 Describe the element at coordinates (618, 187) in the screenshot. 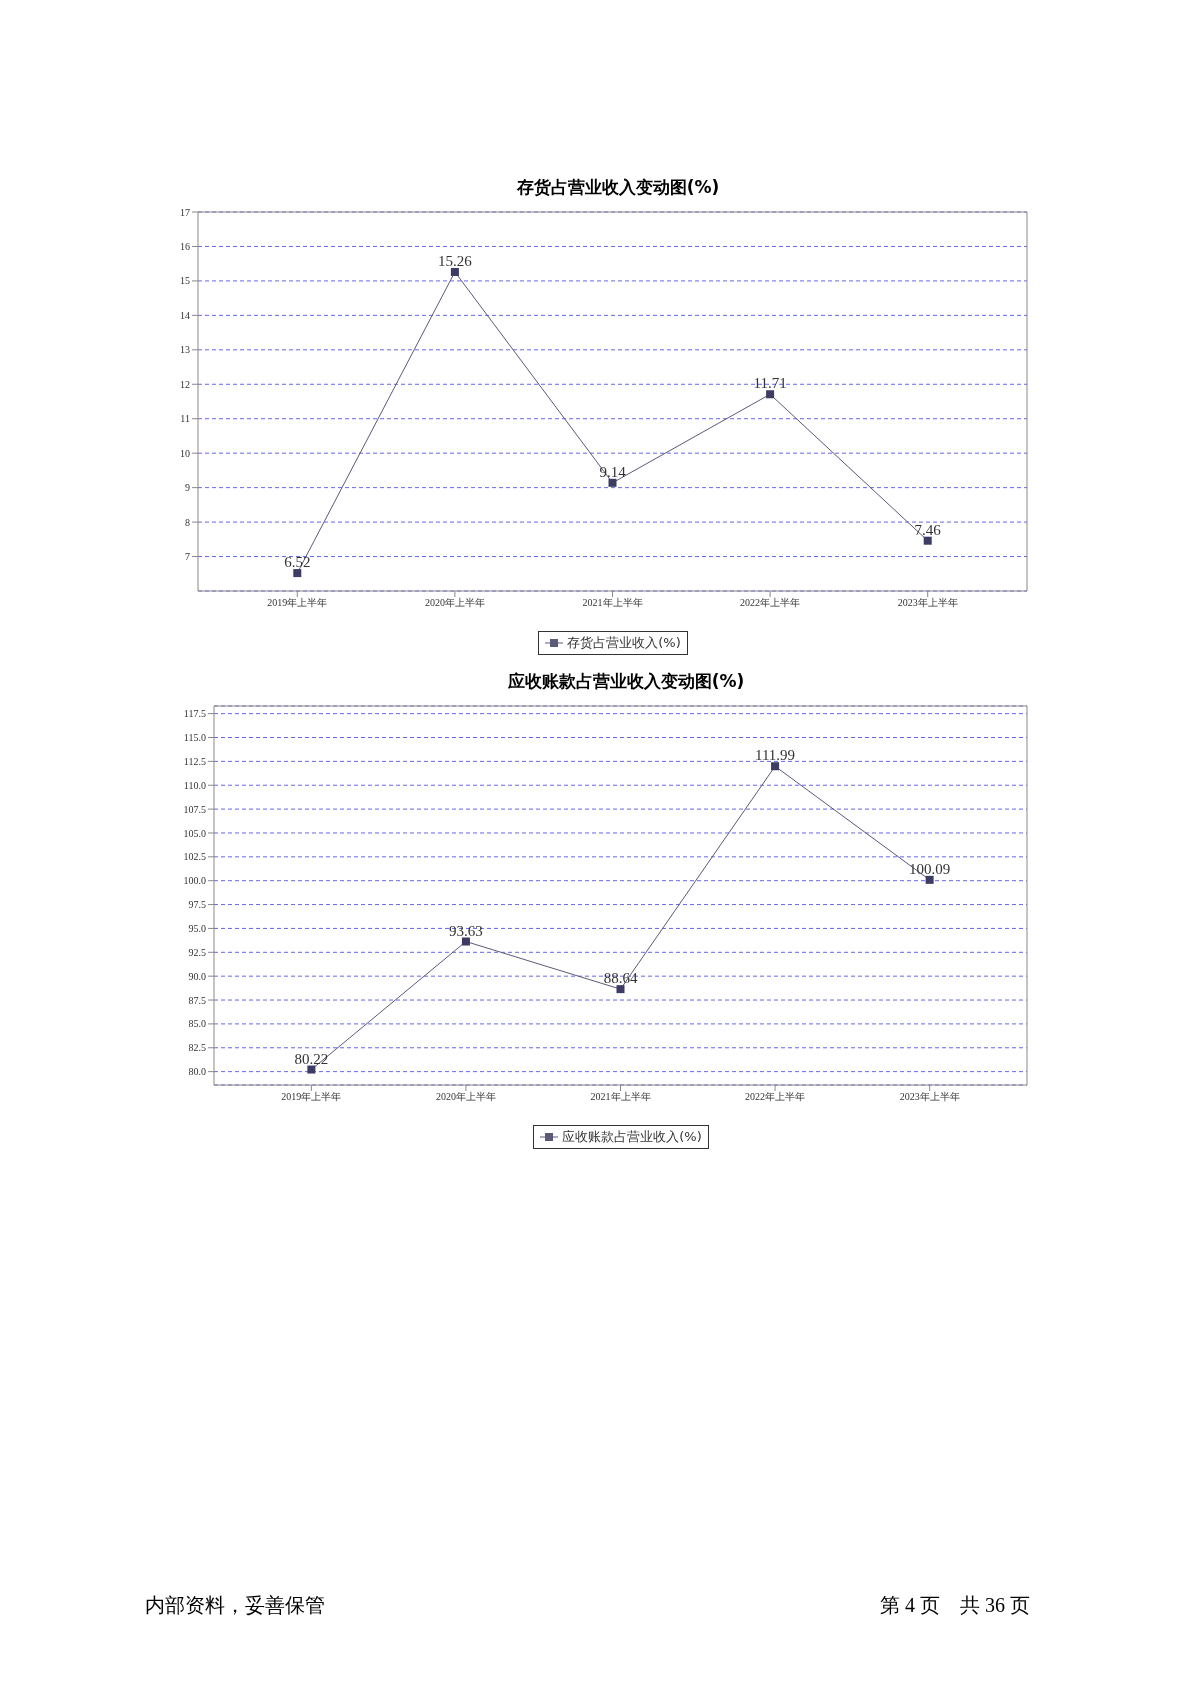

I see `chart-title: 存货占营业收入变动图(%)` at that location.